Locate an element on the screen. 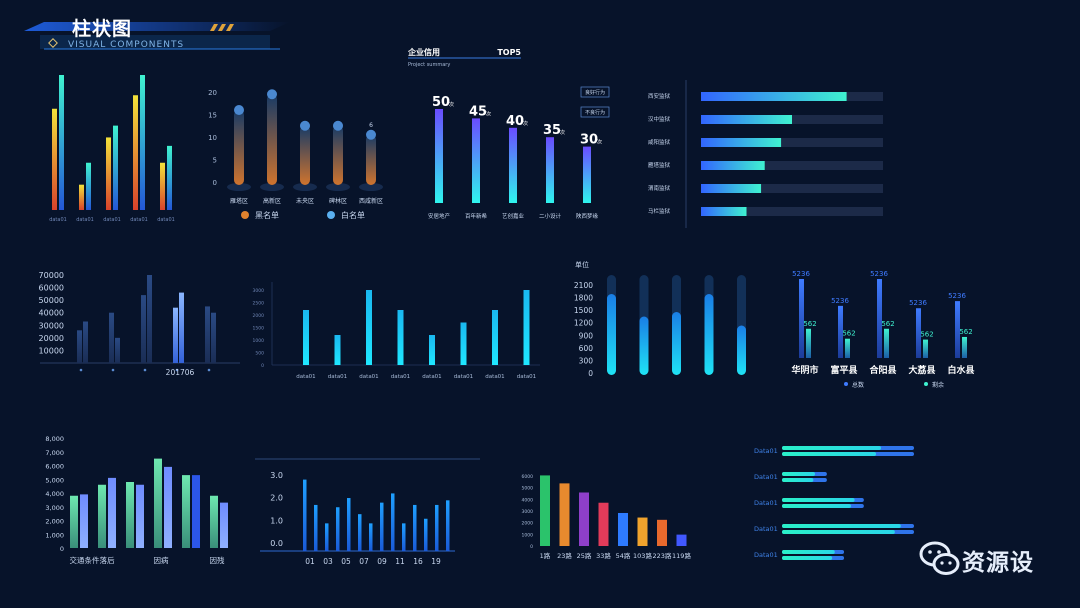  page-subtitle: VISUAL COMPONENTS is located at coordinates (126, 45).